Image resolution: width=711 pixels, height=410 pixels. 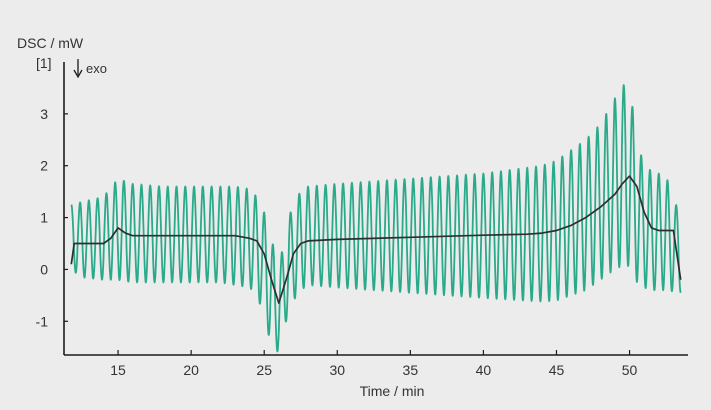 I want to click on y-tick-label: 2, so click(x=44, y=166).